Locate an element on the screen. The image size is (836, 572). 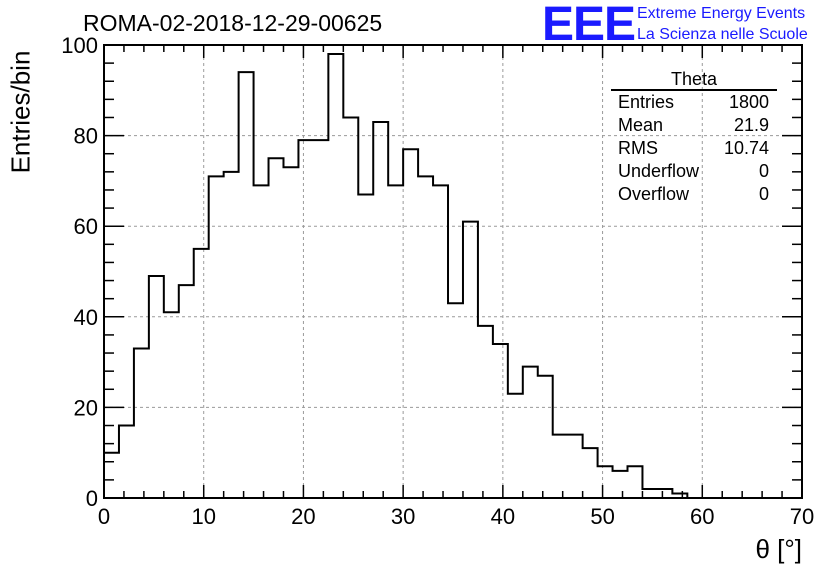
stats-value: 10.74 is located at coordinates (746, 148).